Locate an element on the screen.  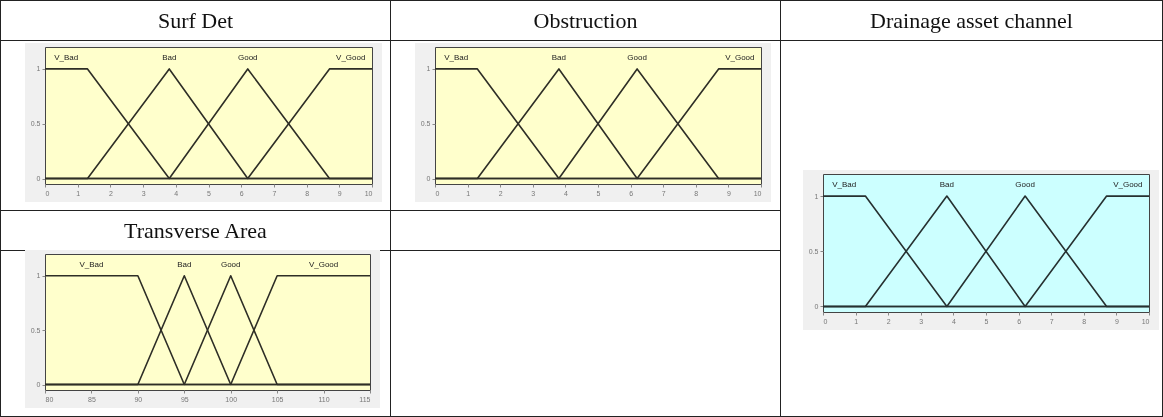
chart-title: Surf Det is located at coordinates (195, 21).